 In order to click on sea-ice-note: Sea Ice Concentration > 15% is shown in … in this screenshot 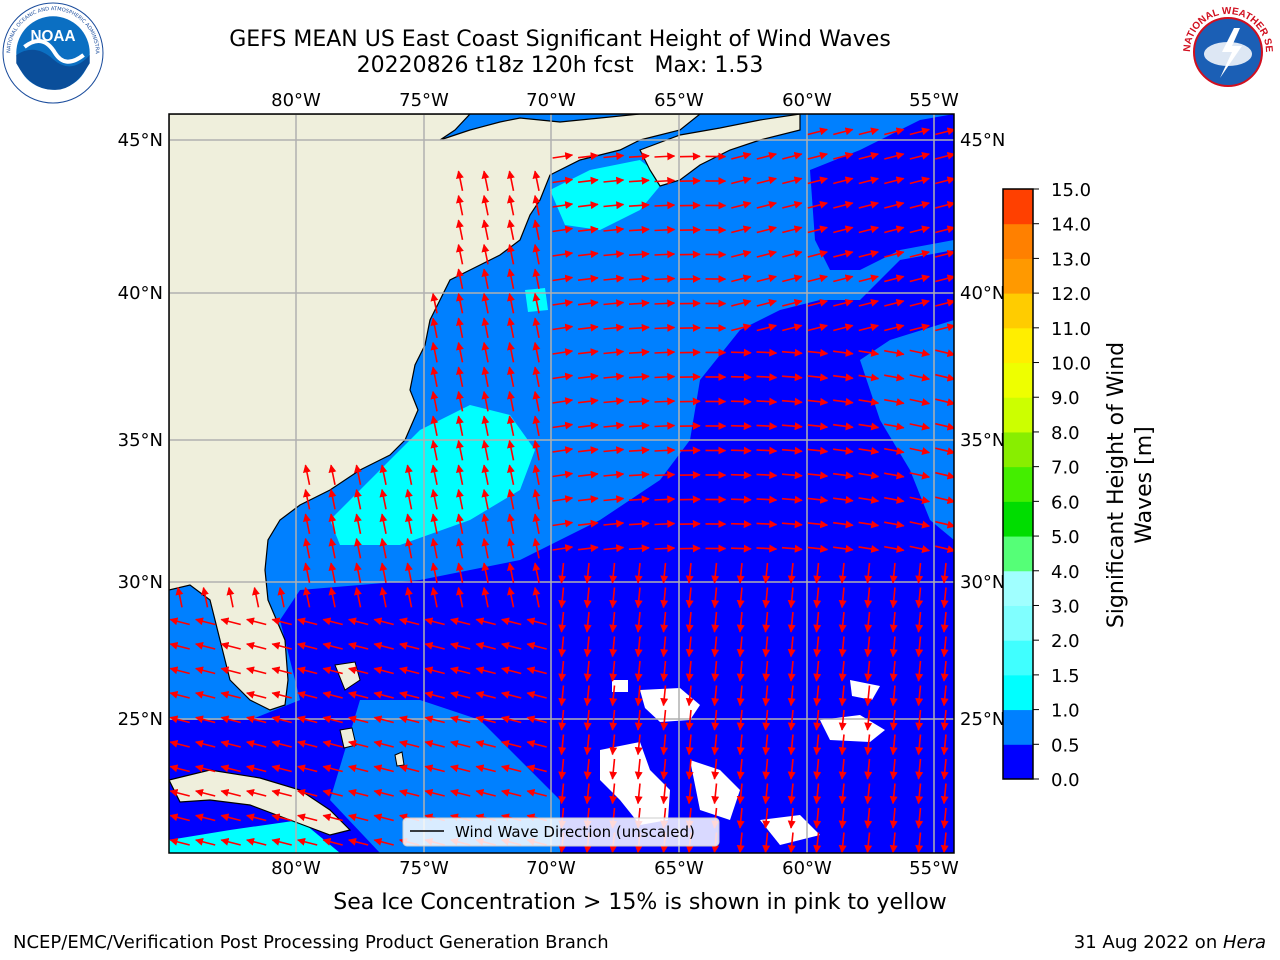, I will do `click(640, 902)`.